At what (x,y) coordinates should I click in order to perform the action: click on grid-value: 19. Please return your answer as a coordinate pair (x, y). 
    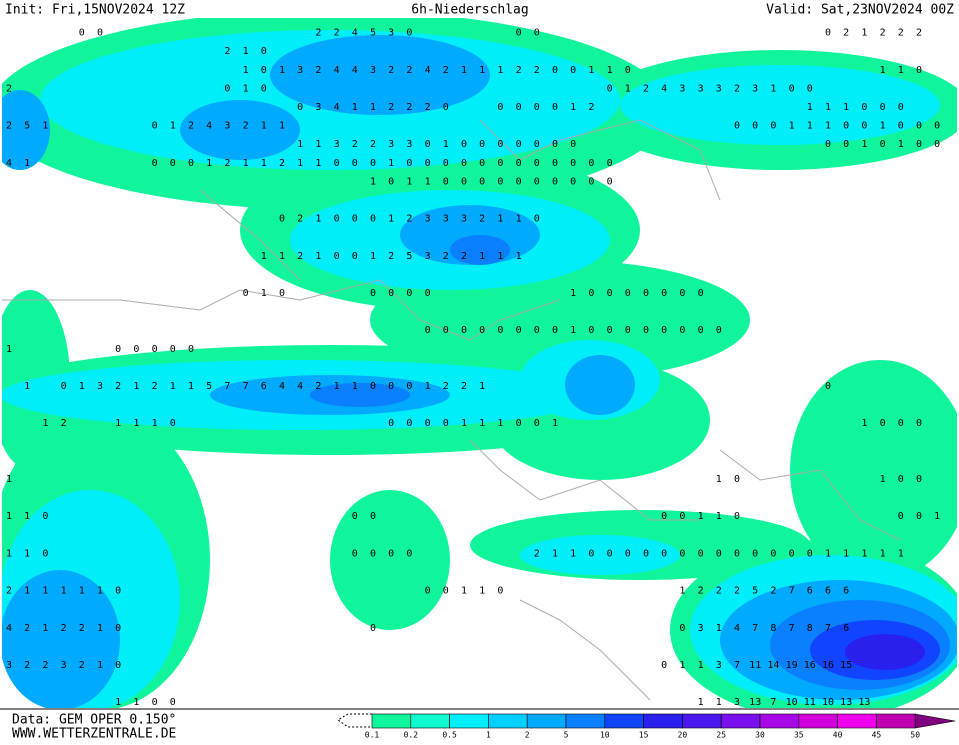
    Looking at the image, I should click on (792, 665).